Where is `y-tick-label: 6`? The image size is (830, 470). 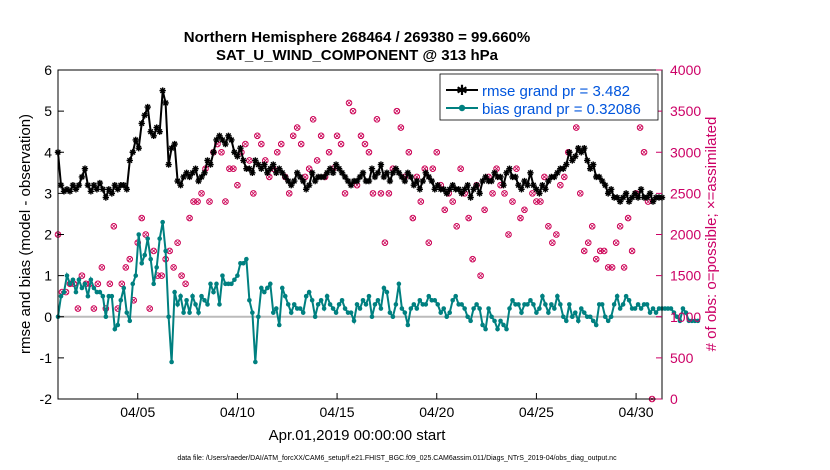 y-tick-label: 6 is located at coordinates (48, 70).